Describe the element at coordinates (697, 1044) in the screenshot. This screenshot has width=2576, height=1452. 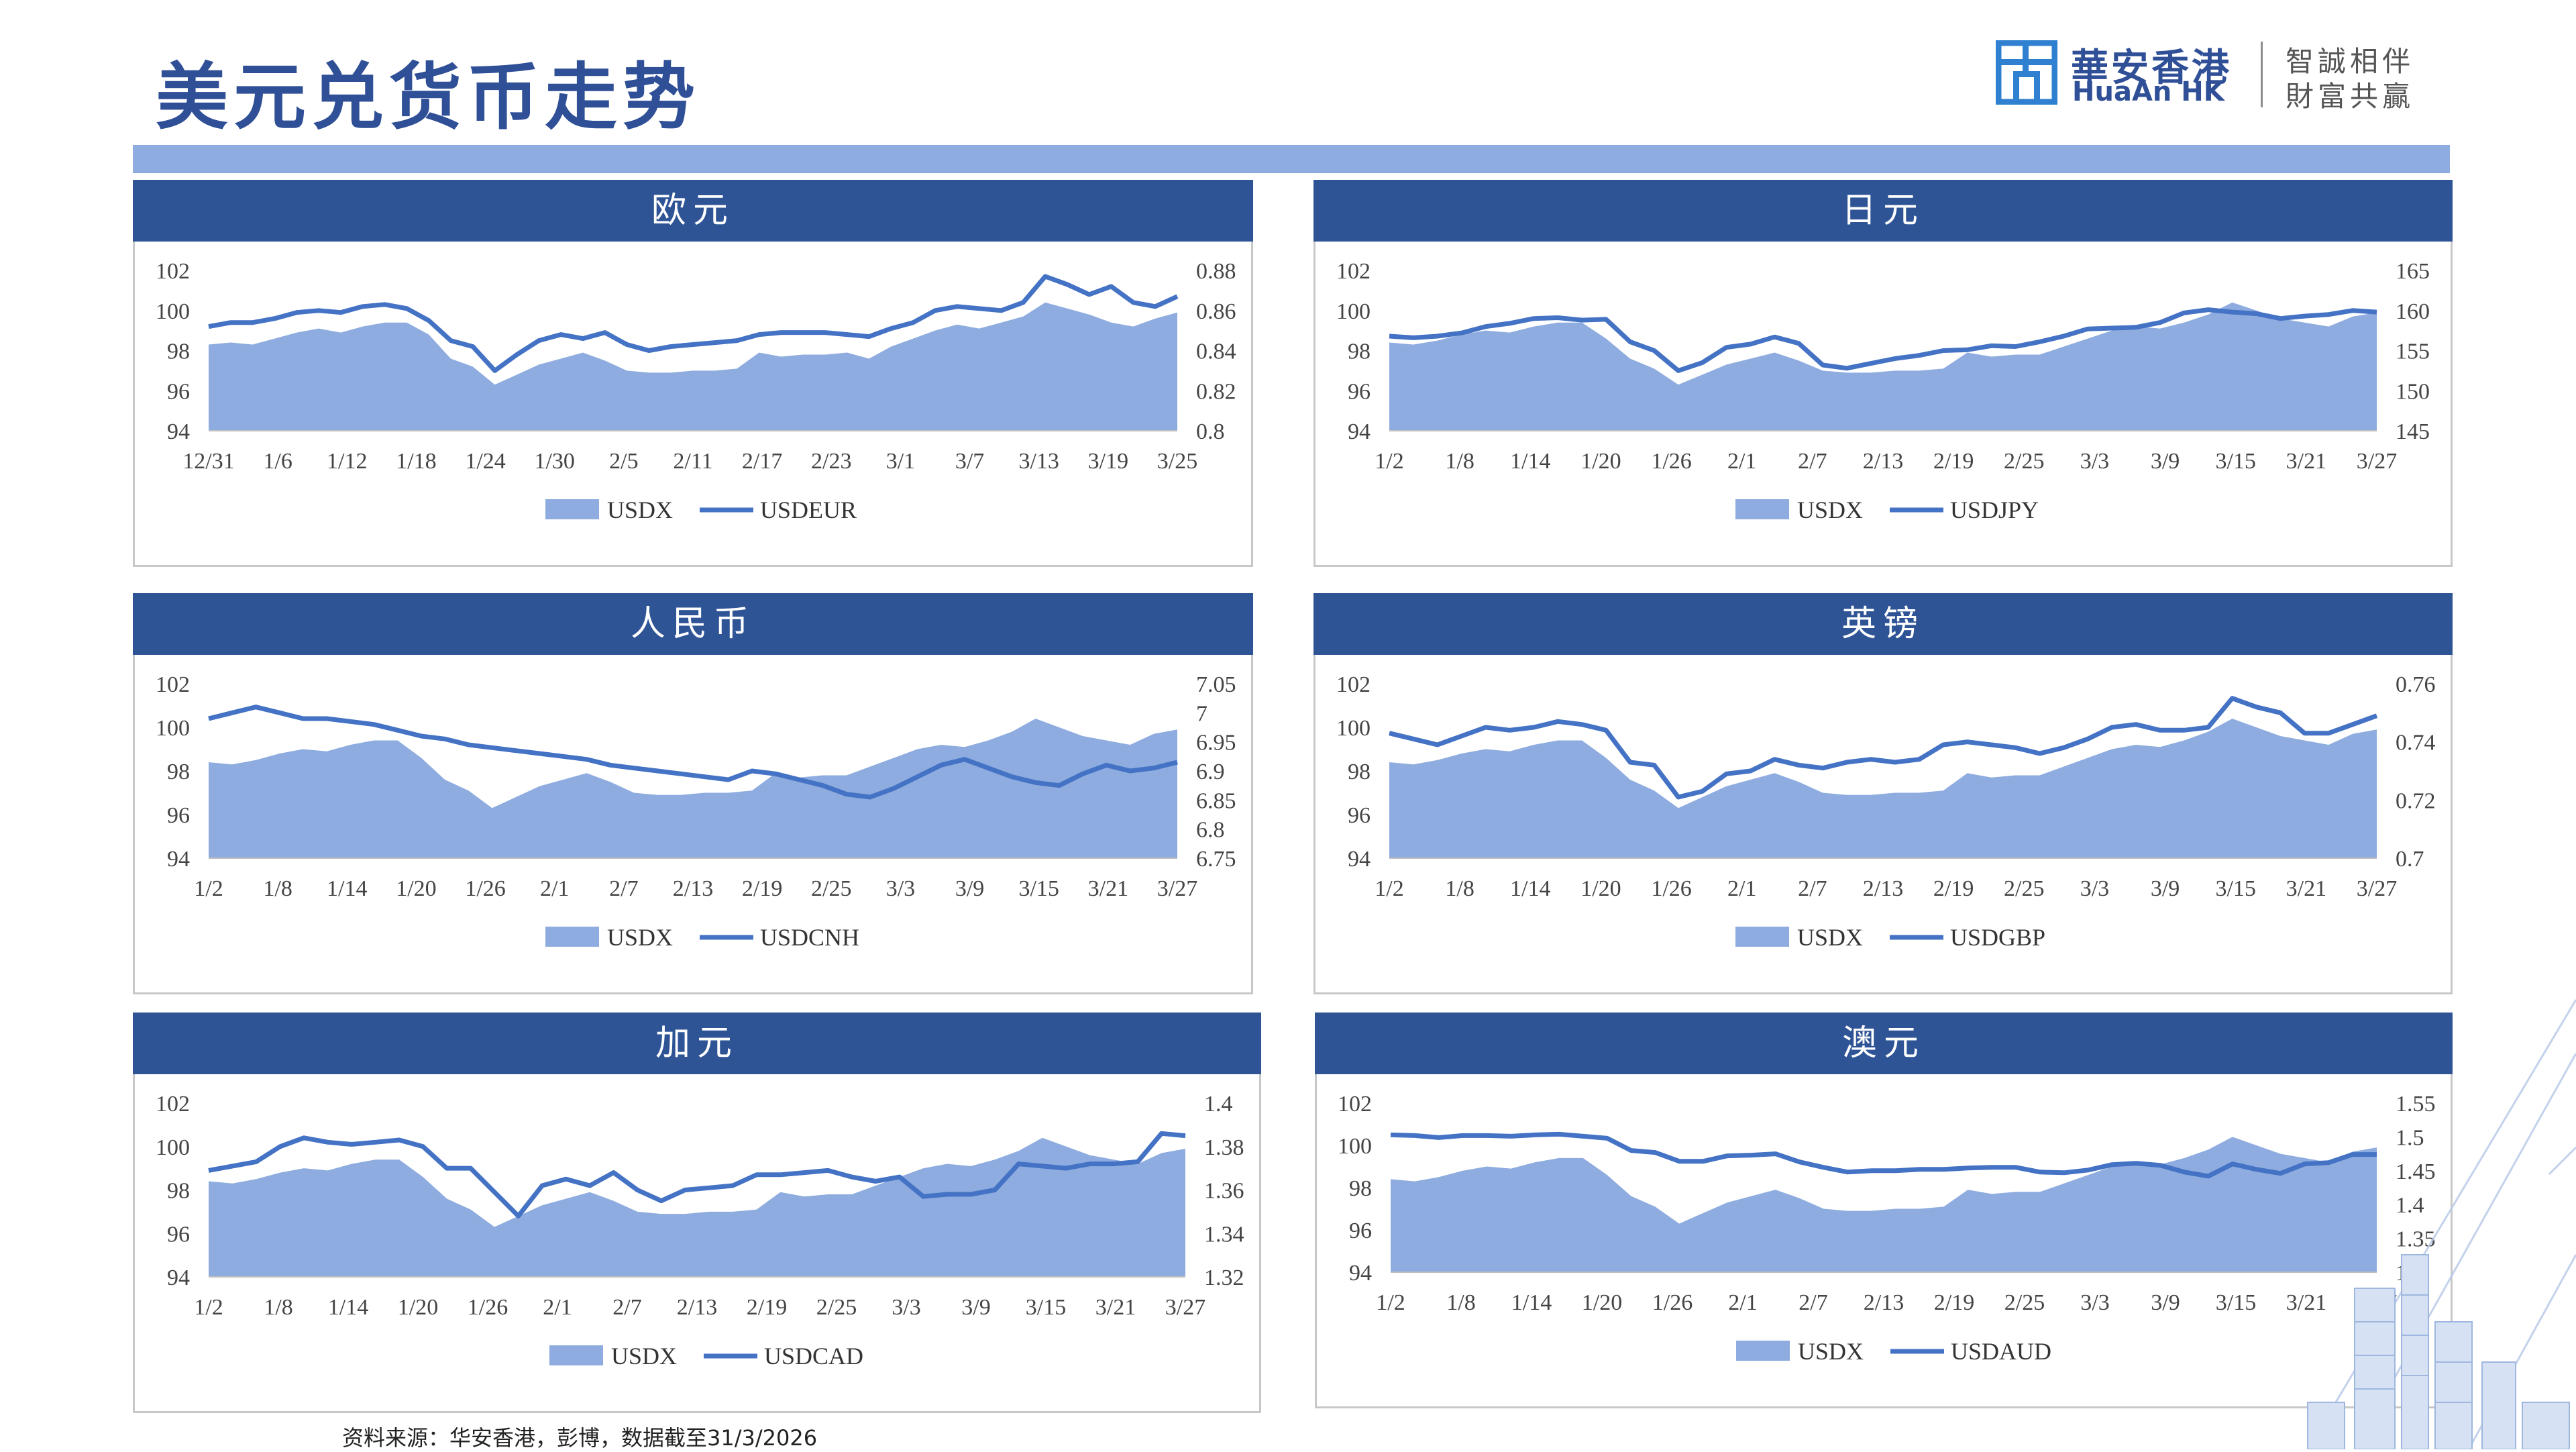
I see `chart-title: 加元` at that location.